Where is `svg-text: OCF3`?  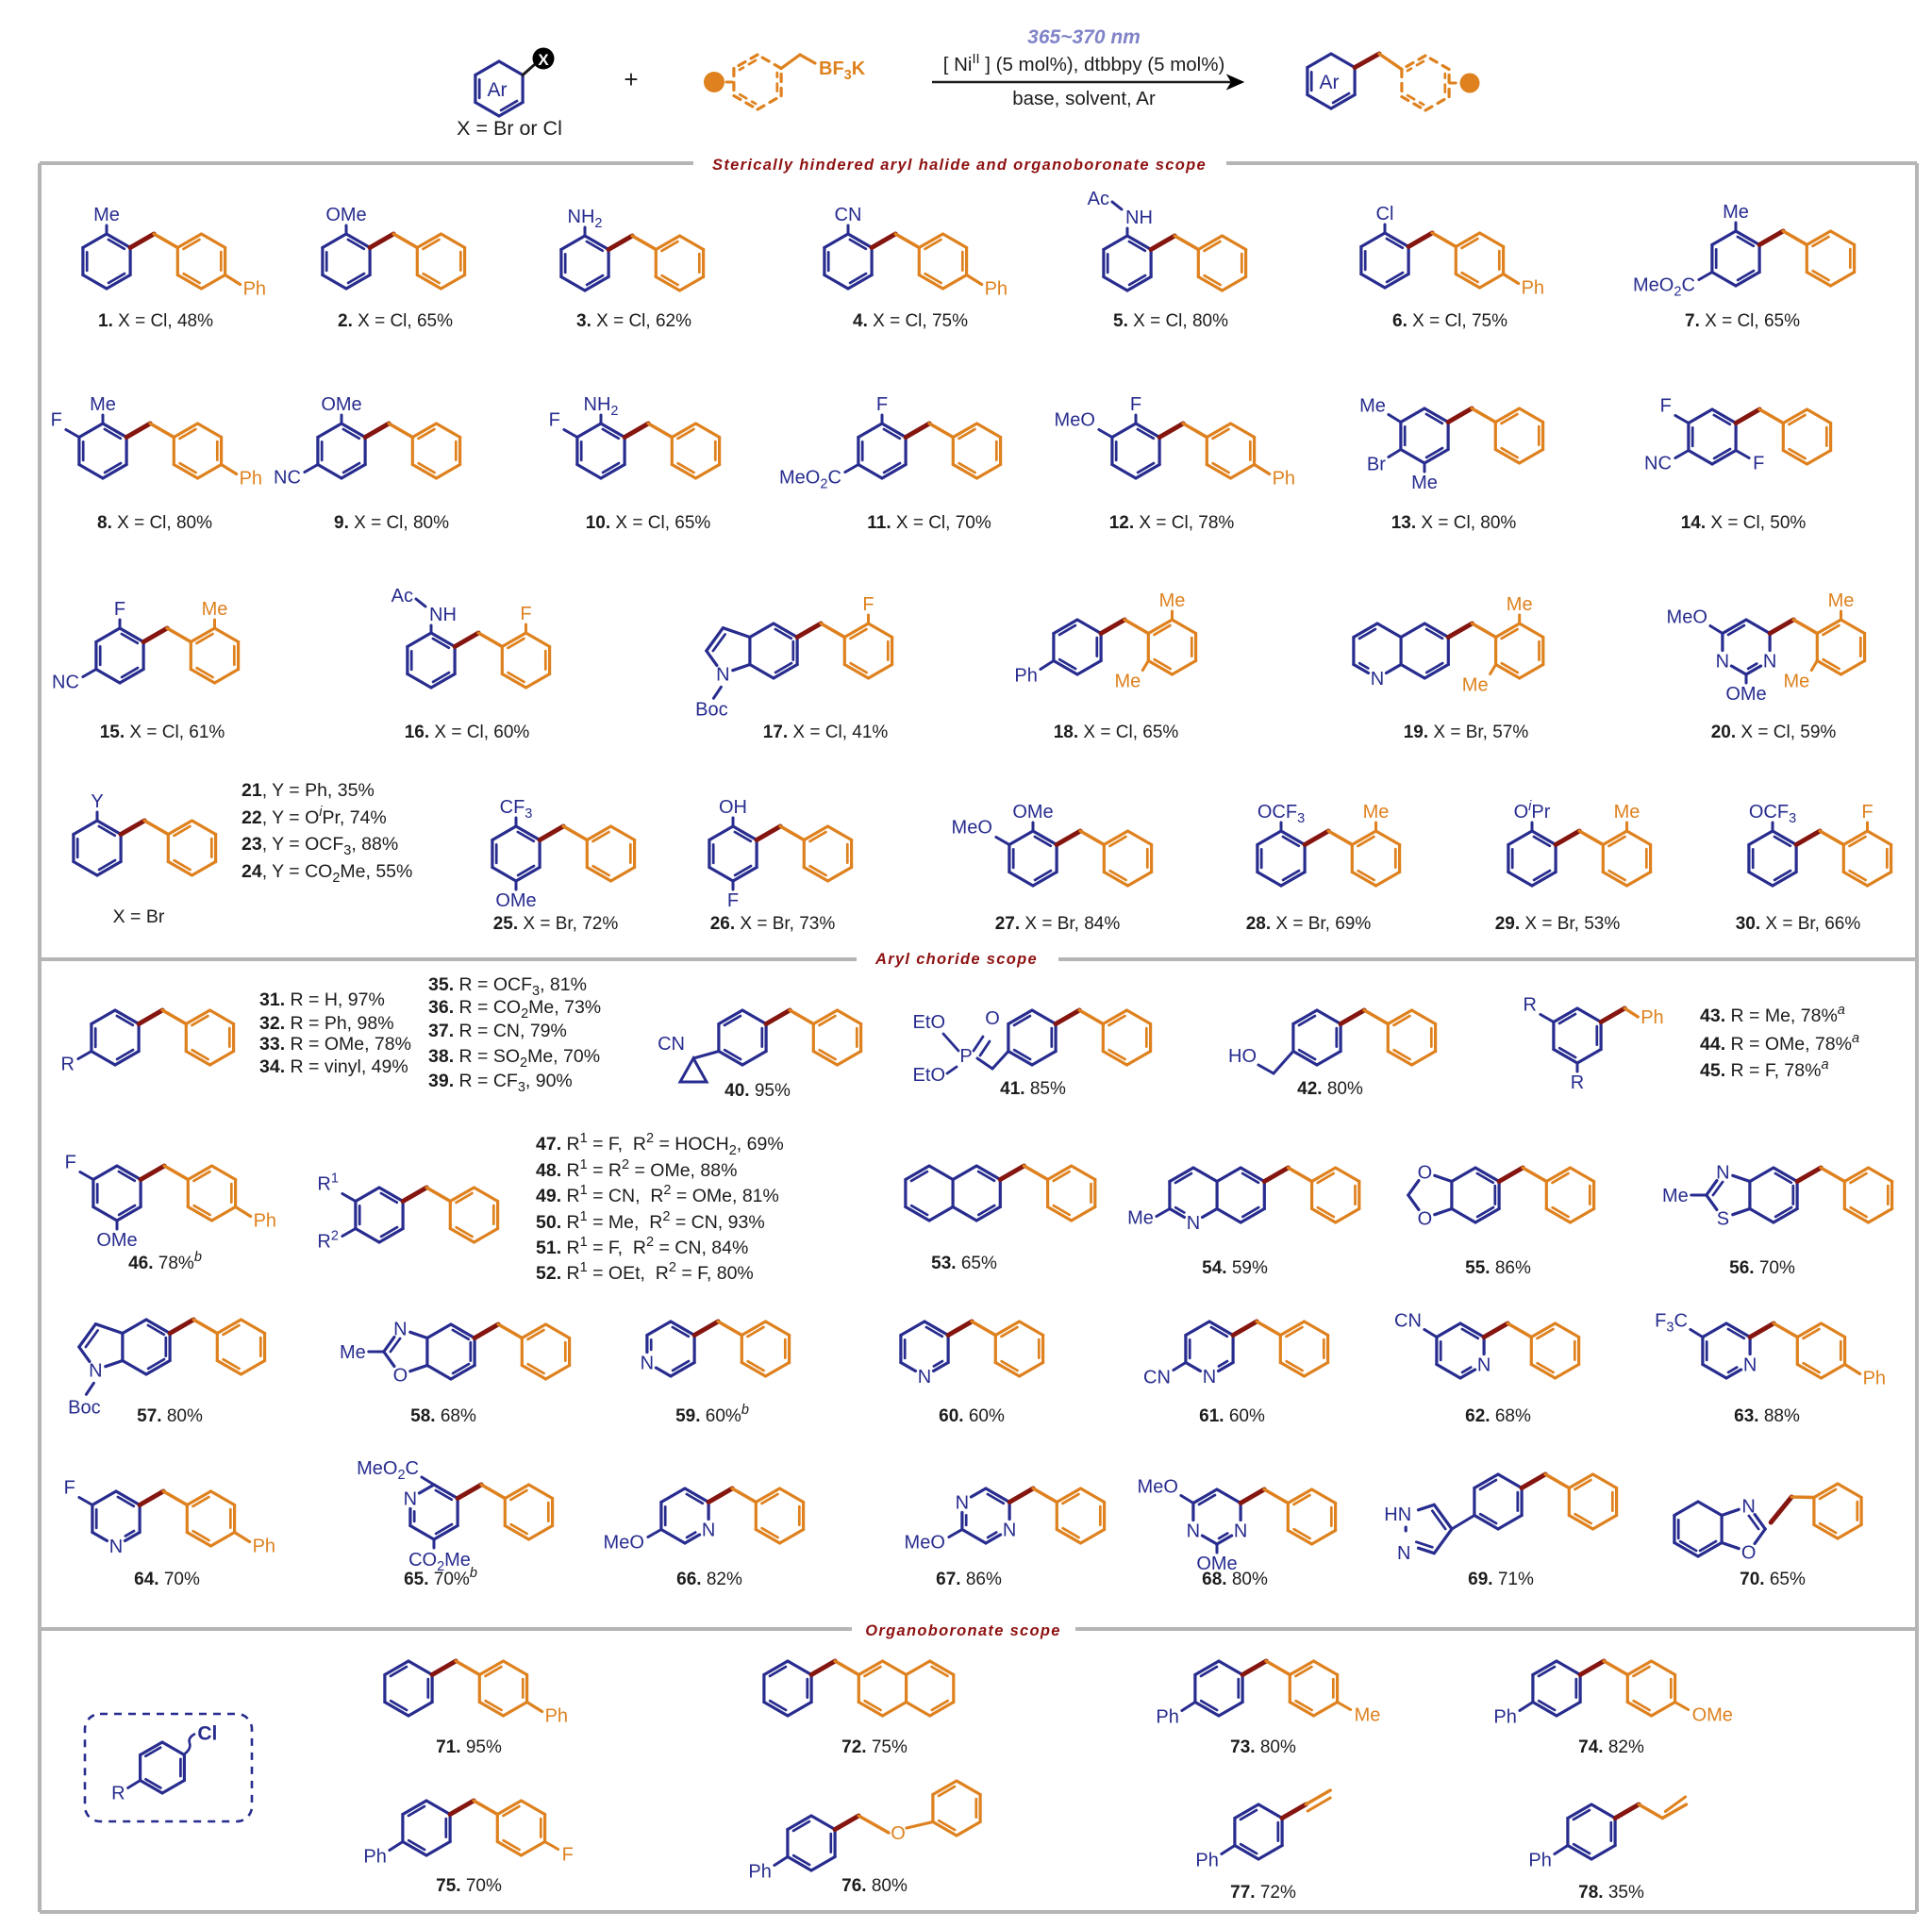
svg-text: OCF3 is located at coordinates (1773, 814).